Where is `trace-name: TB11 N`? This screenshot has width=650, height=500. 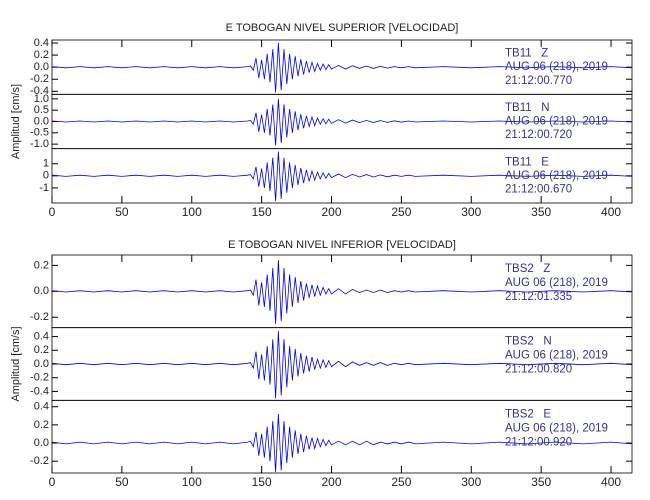 trace-name: TB11 N is located at coordinates (527, 108).